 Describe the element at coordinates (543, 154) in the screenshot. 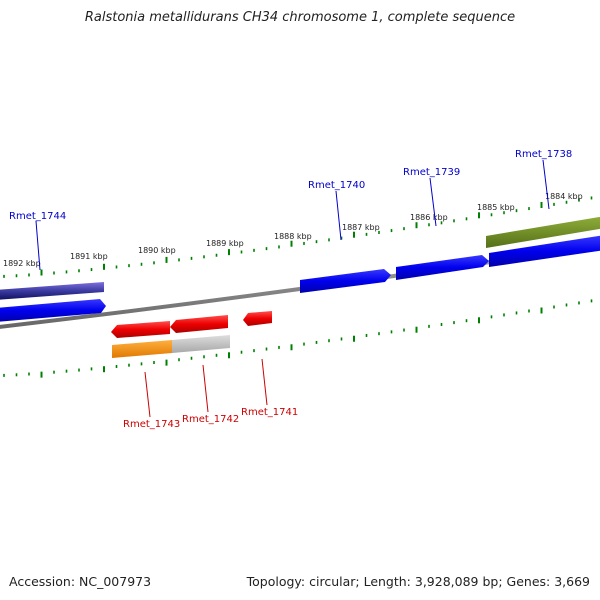

I see `gene-label-rmet-1738: Rmet_1738` at that location.